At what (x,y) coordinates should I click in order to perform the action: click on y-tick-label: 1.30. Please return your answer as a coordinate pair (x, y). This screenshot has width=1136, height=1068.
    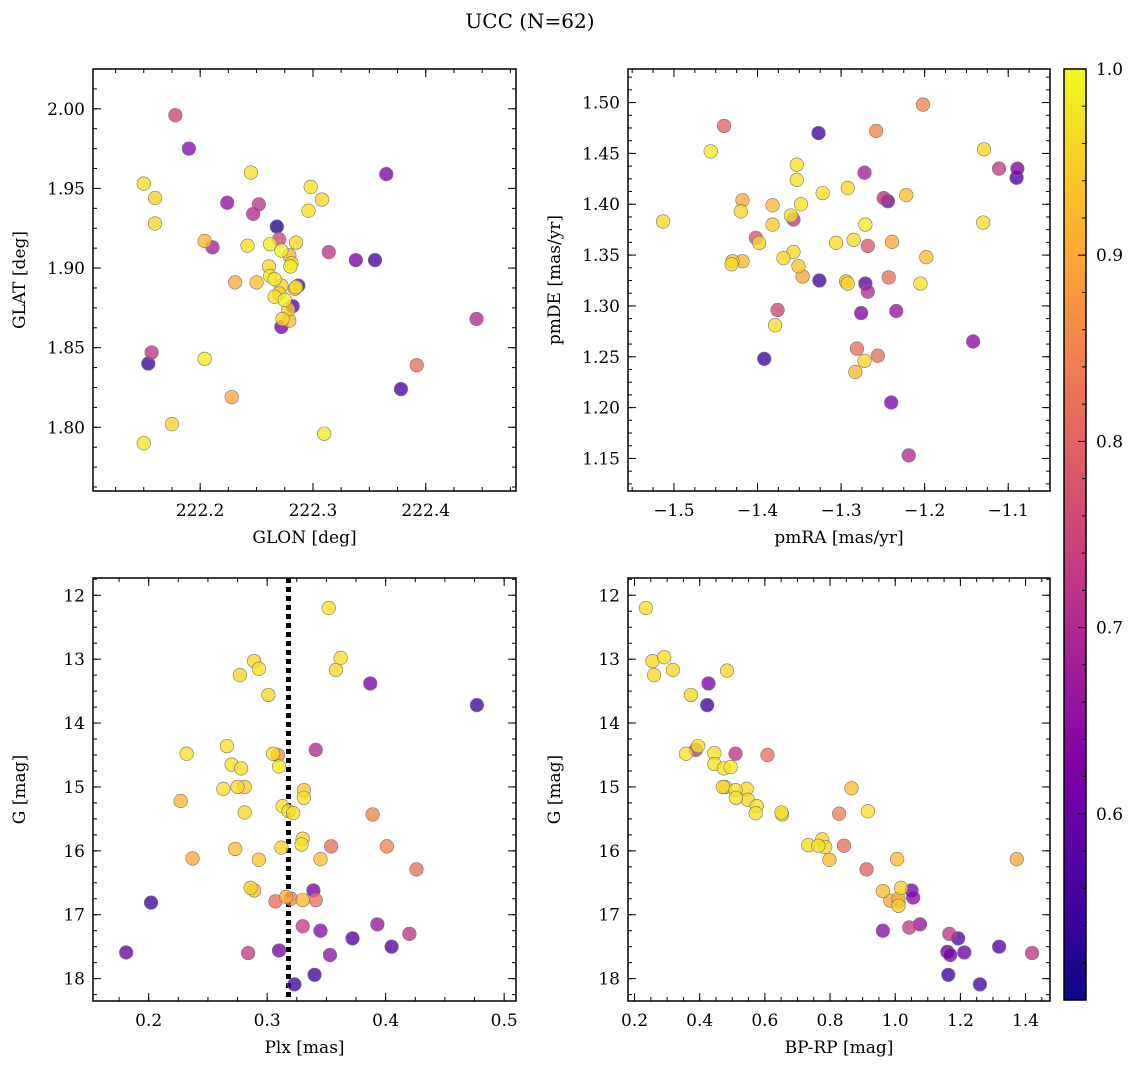
    Looking at the image, I should click on (601, 307).